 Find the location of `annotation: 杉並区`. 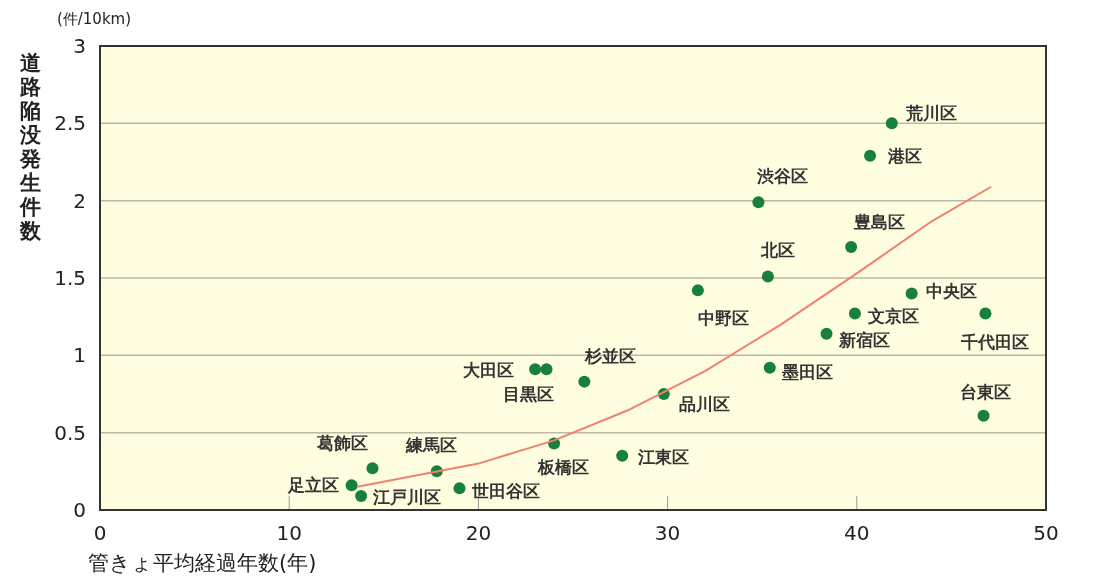

annotation: 杉並区 is located at coordinates (609, 355).